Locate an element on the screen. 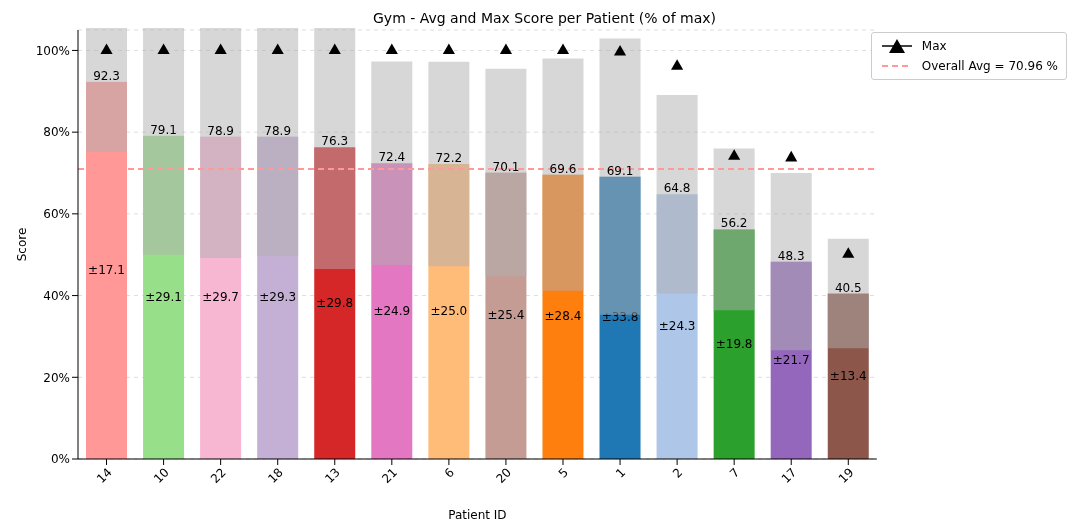 This screenshot has height=531, width=1089. chart-title: Gym - Avg and Max Score per Patient (% of max) is located at coordinates (544, 18).